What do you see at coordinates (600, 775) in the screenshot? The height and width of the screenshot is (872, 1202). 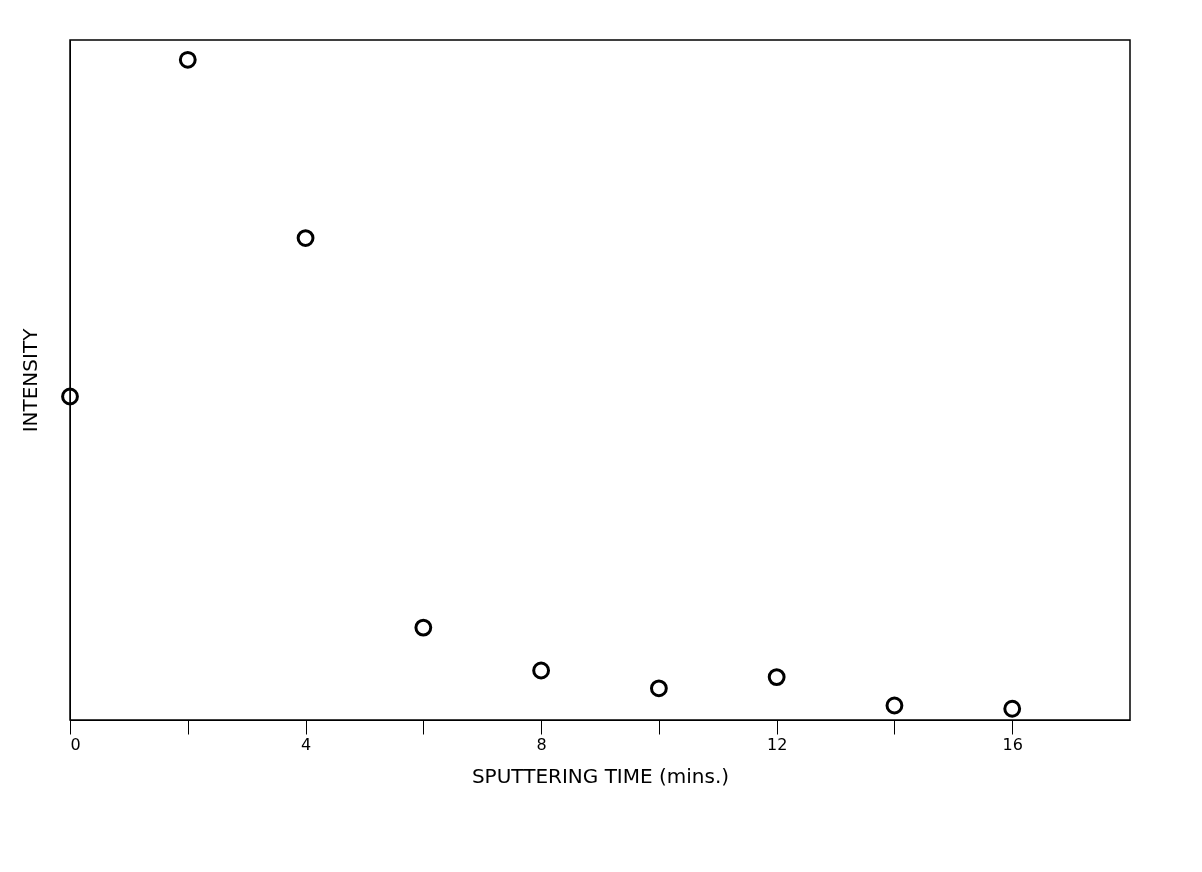 I see `x-axis-title: SPUTTERING TIME (mins.)` at bounding box center [600, 775].